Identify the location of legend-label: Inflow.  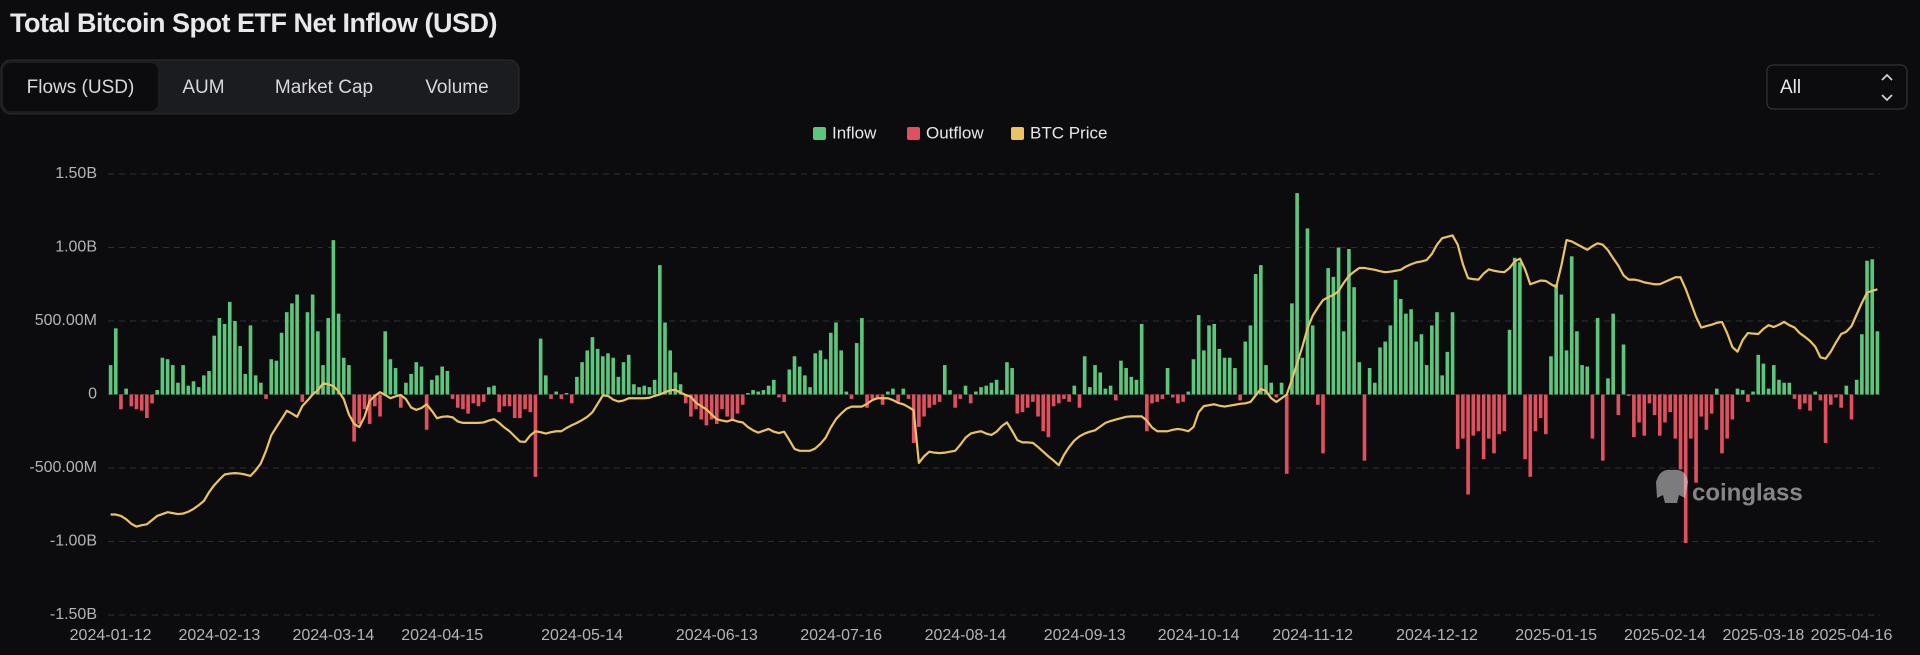
(854, 132).